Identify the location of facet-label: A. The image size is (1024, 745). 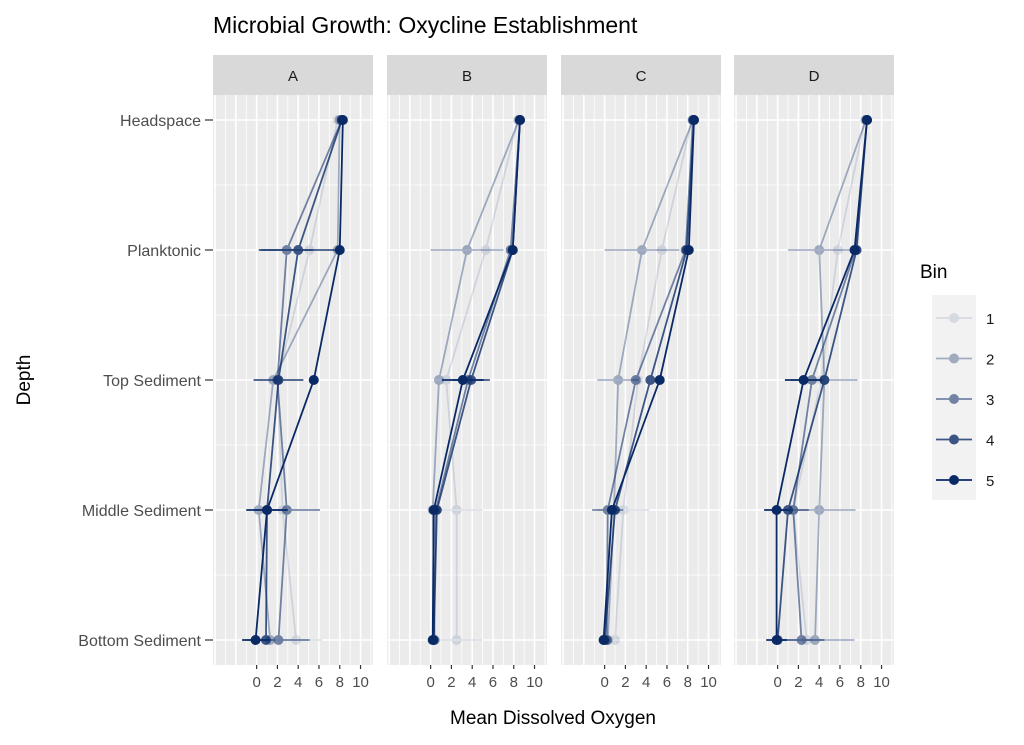
(293, 76).